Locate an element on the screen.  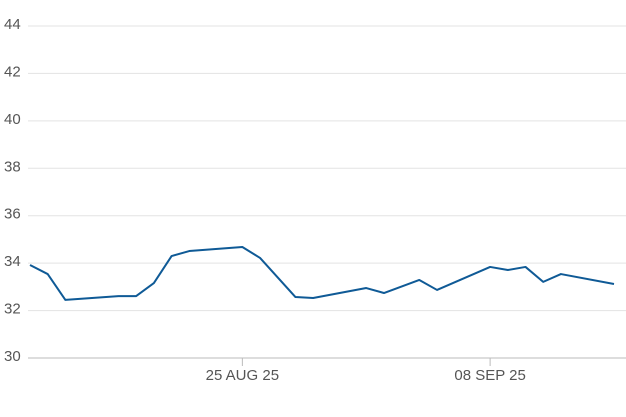
y-tick-label: 40 is located at coordinates (12, 119).